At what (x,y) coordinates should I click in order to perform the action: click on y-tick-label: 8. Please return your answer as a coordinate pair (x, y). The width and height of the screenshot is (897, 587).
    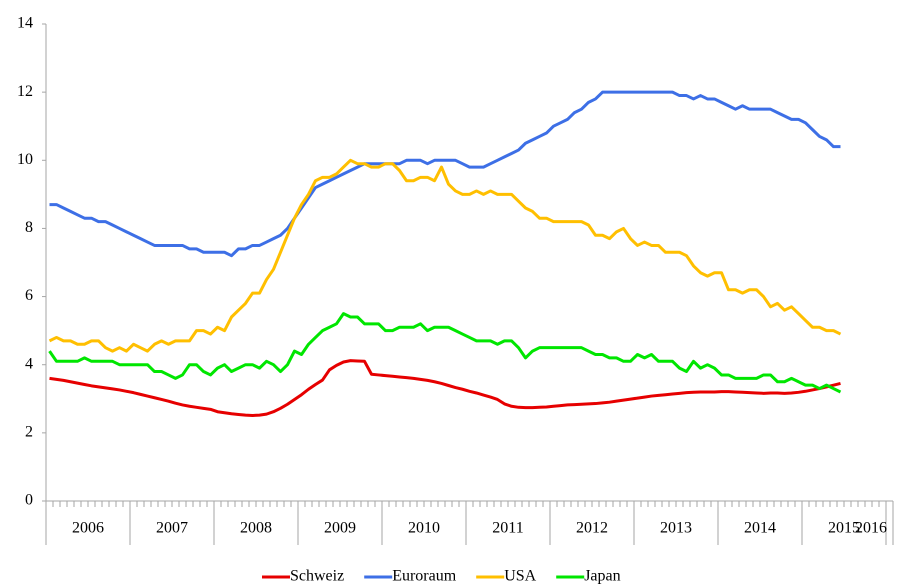
    Looking at the image, I should click on (29, 227).